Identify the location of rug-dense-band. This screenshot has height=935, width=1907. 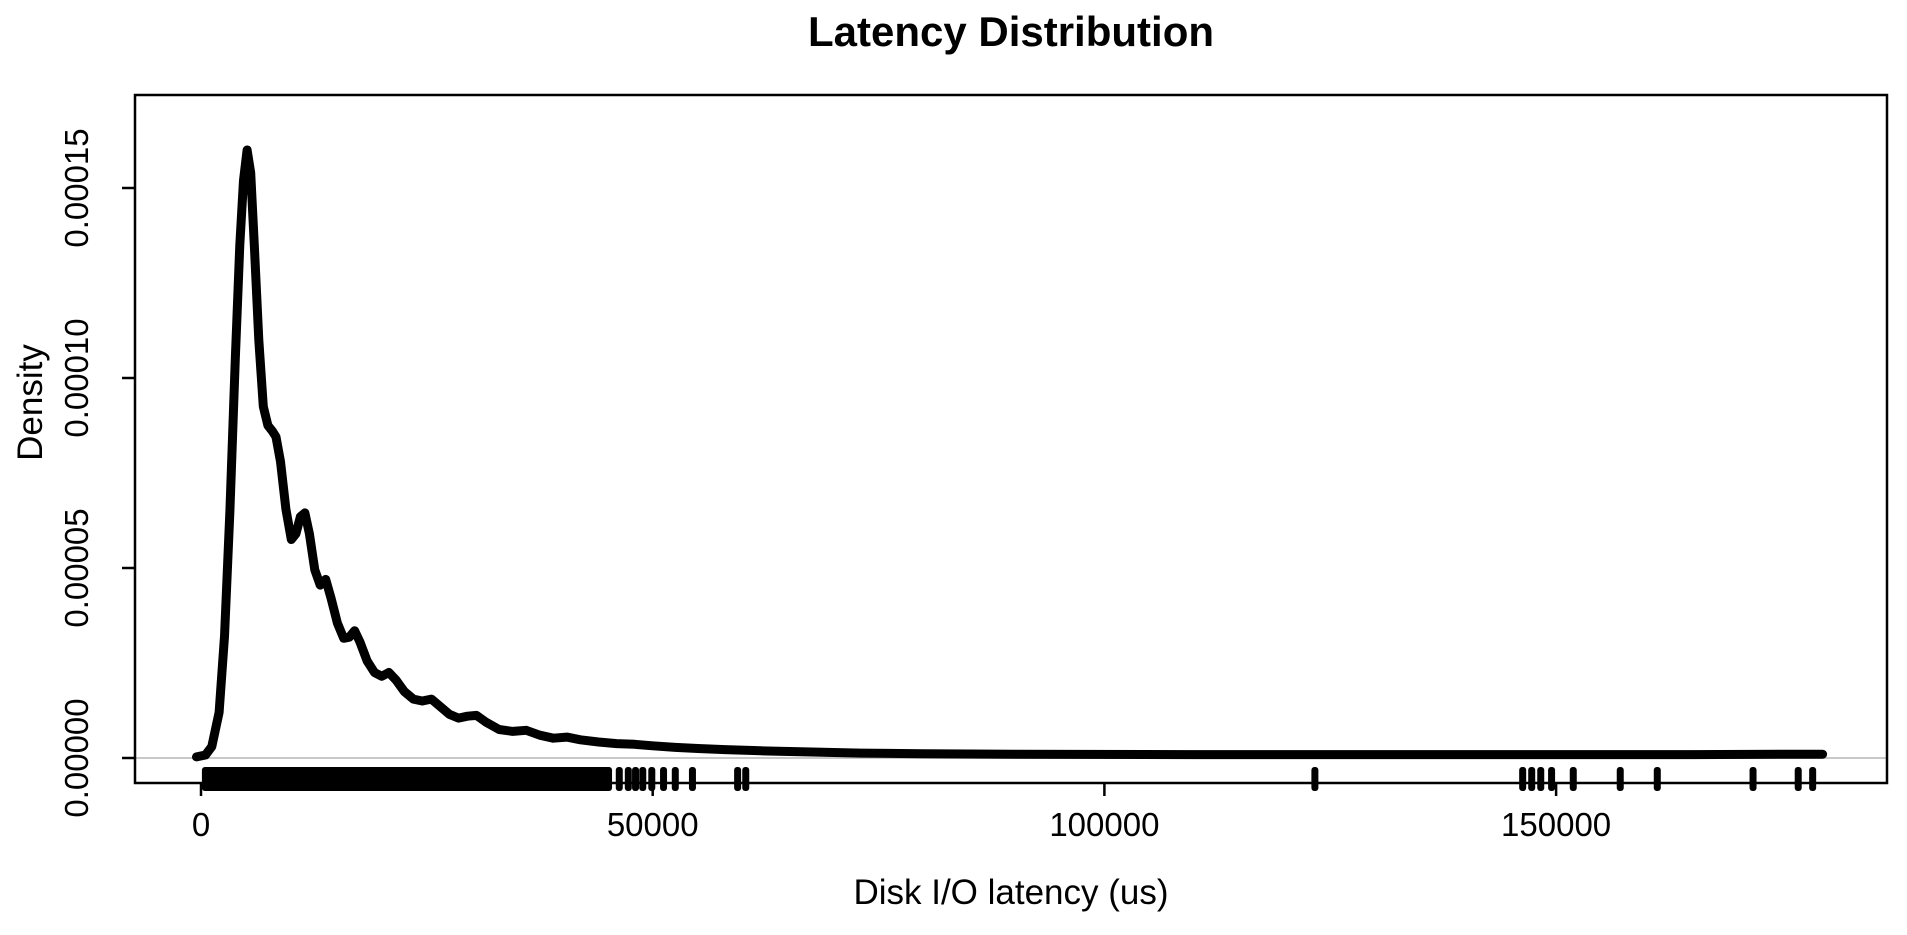
(407, 779).